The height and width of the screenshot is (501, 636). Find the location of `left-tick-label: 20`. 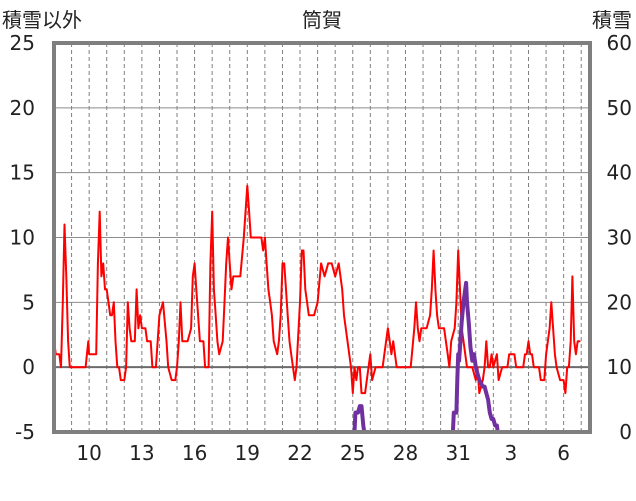

left-tick-label: 20 is located at coordinates (22, 108).